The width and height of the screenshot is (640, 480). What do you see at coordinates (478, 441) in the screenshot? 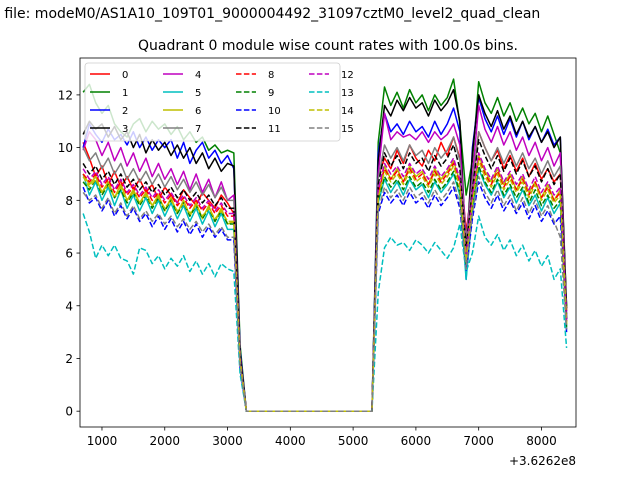
I see `x-tick-label: 7000` at bounding box center [478, 441].